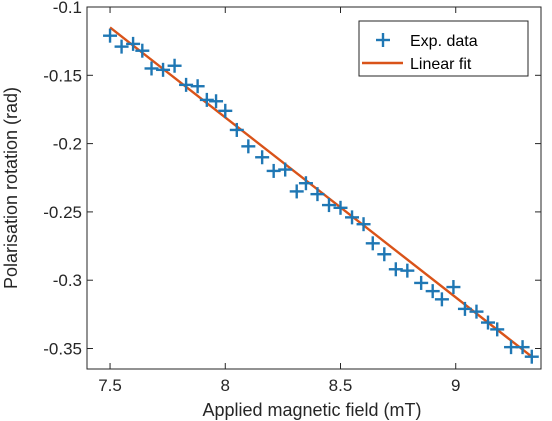  I want to click on y-axis-label: Polarisation rotation (rad), so click(11, 188).